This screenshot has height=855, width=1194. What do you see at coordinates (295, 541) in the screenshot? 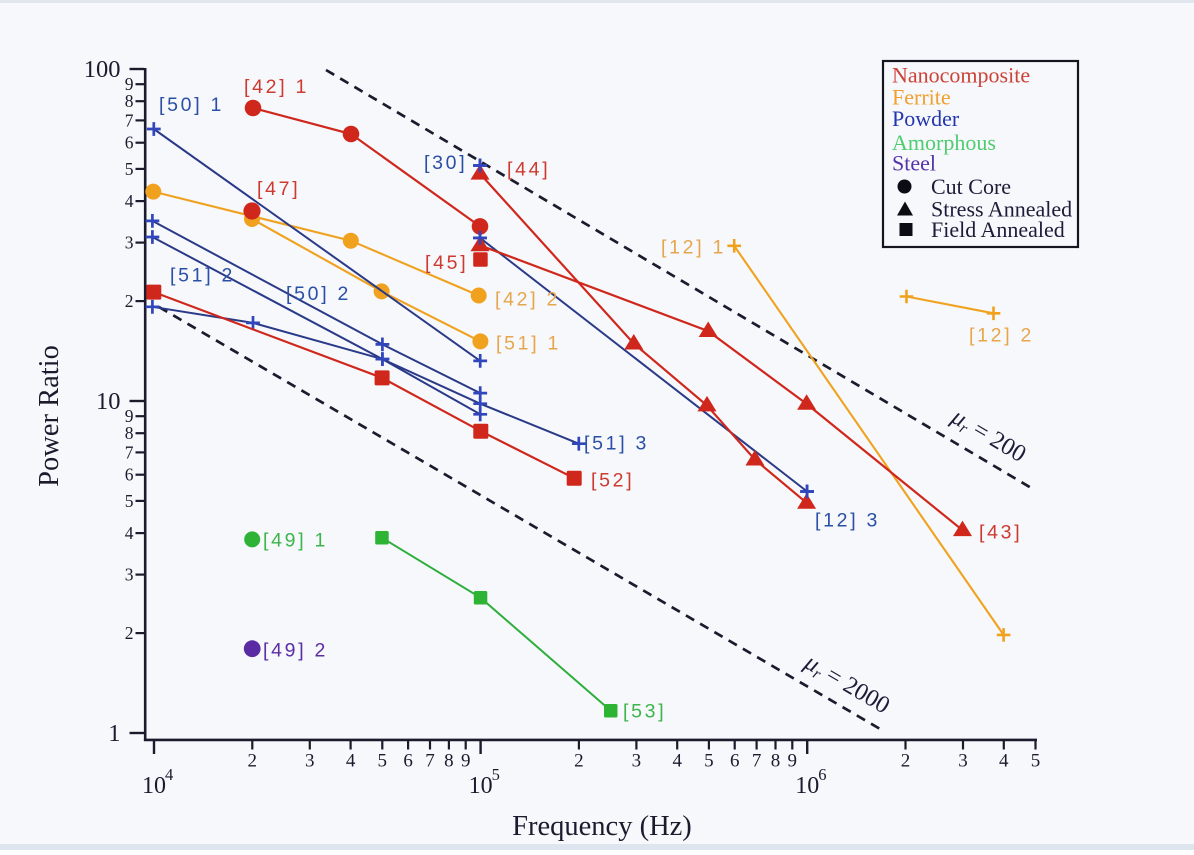
I see `svg-text: [49] 1` at bounding box center [295, 541].